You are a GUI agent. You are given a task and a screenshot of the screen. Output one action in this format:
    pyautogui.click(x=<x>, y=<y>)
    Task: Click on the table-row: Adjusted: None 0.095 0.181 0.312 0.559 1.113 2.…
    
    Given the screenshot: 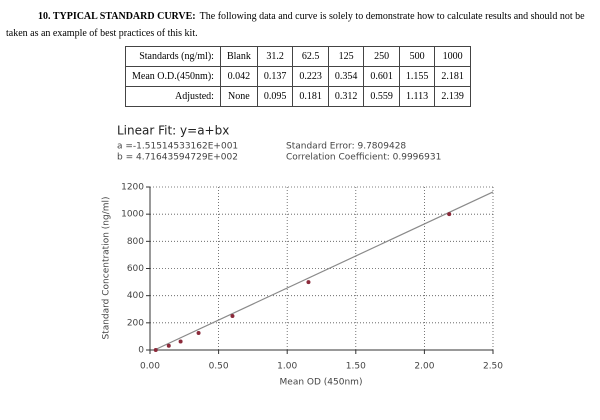 What is the action you would take?
    pyautogui.click(x=298, y=96)
    